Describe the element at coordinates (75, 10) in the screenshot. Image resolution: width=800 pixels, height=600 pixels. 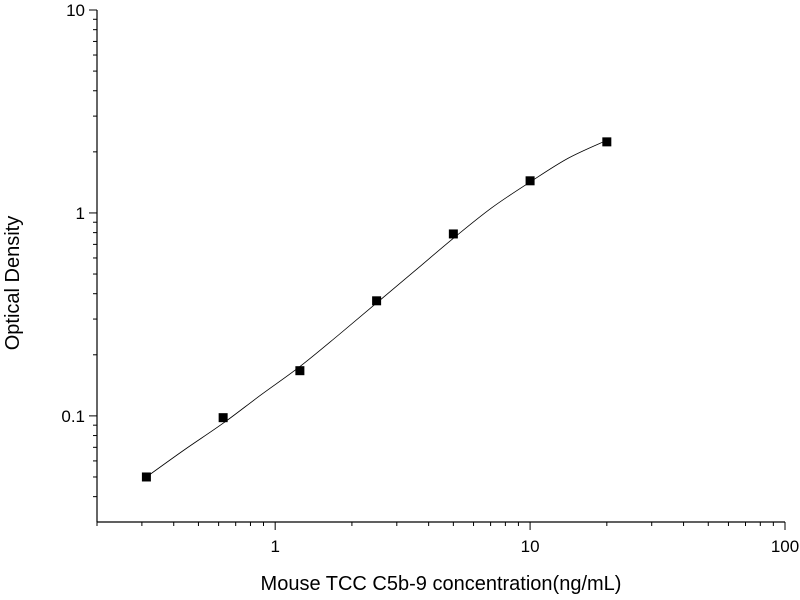
I see `y-tick-label: 10` at that location.